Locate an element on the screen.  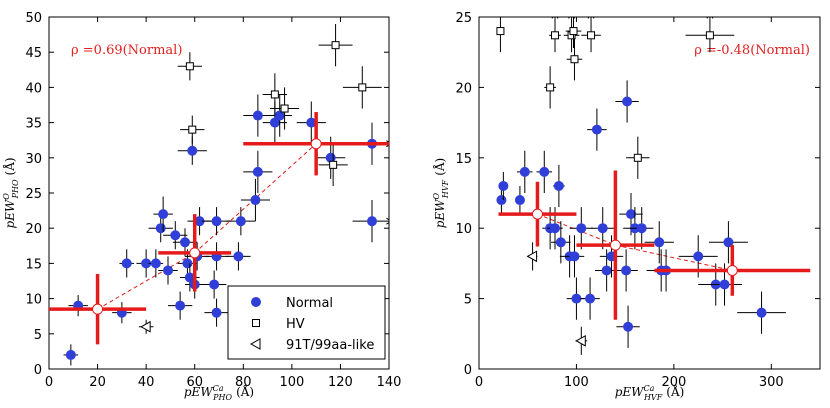
x-tick-label: 40 is located at coordinates (146, 382).